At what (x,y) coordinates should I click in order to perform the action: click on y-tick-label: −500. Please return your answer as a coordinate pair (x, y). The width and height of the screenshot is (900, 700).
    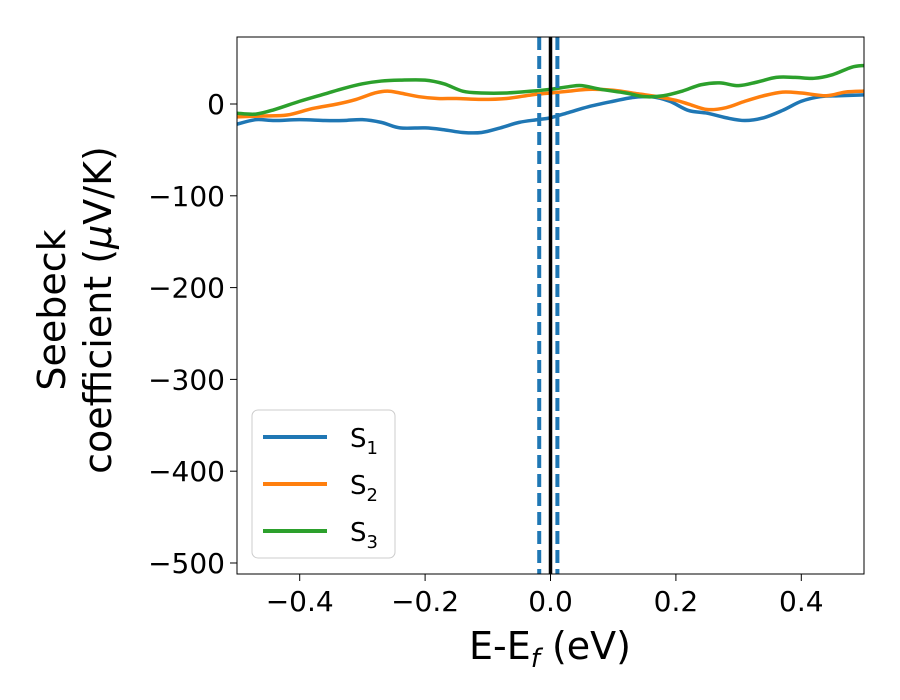
    Looking at the image, I should click on (186, 563).